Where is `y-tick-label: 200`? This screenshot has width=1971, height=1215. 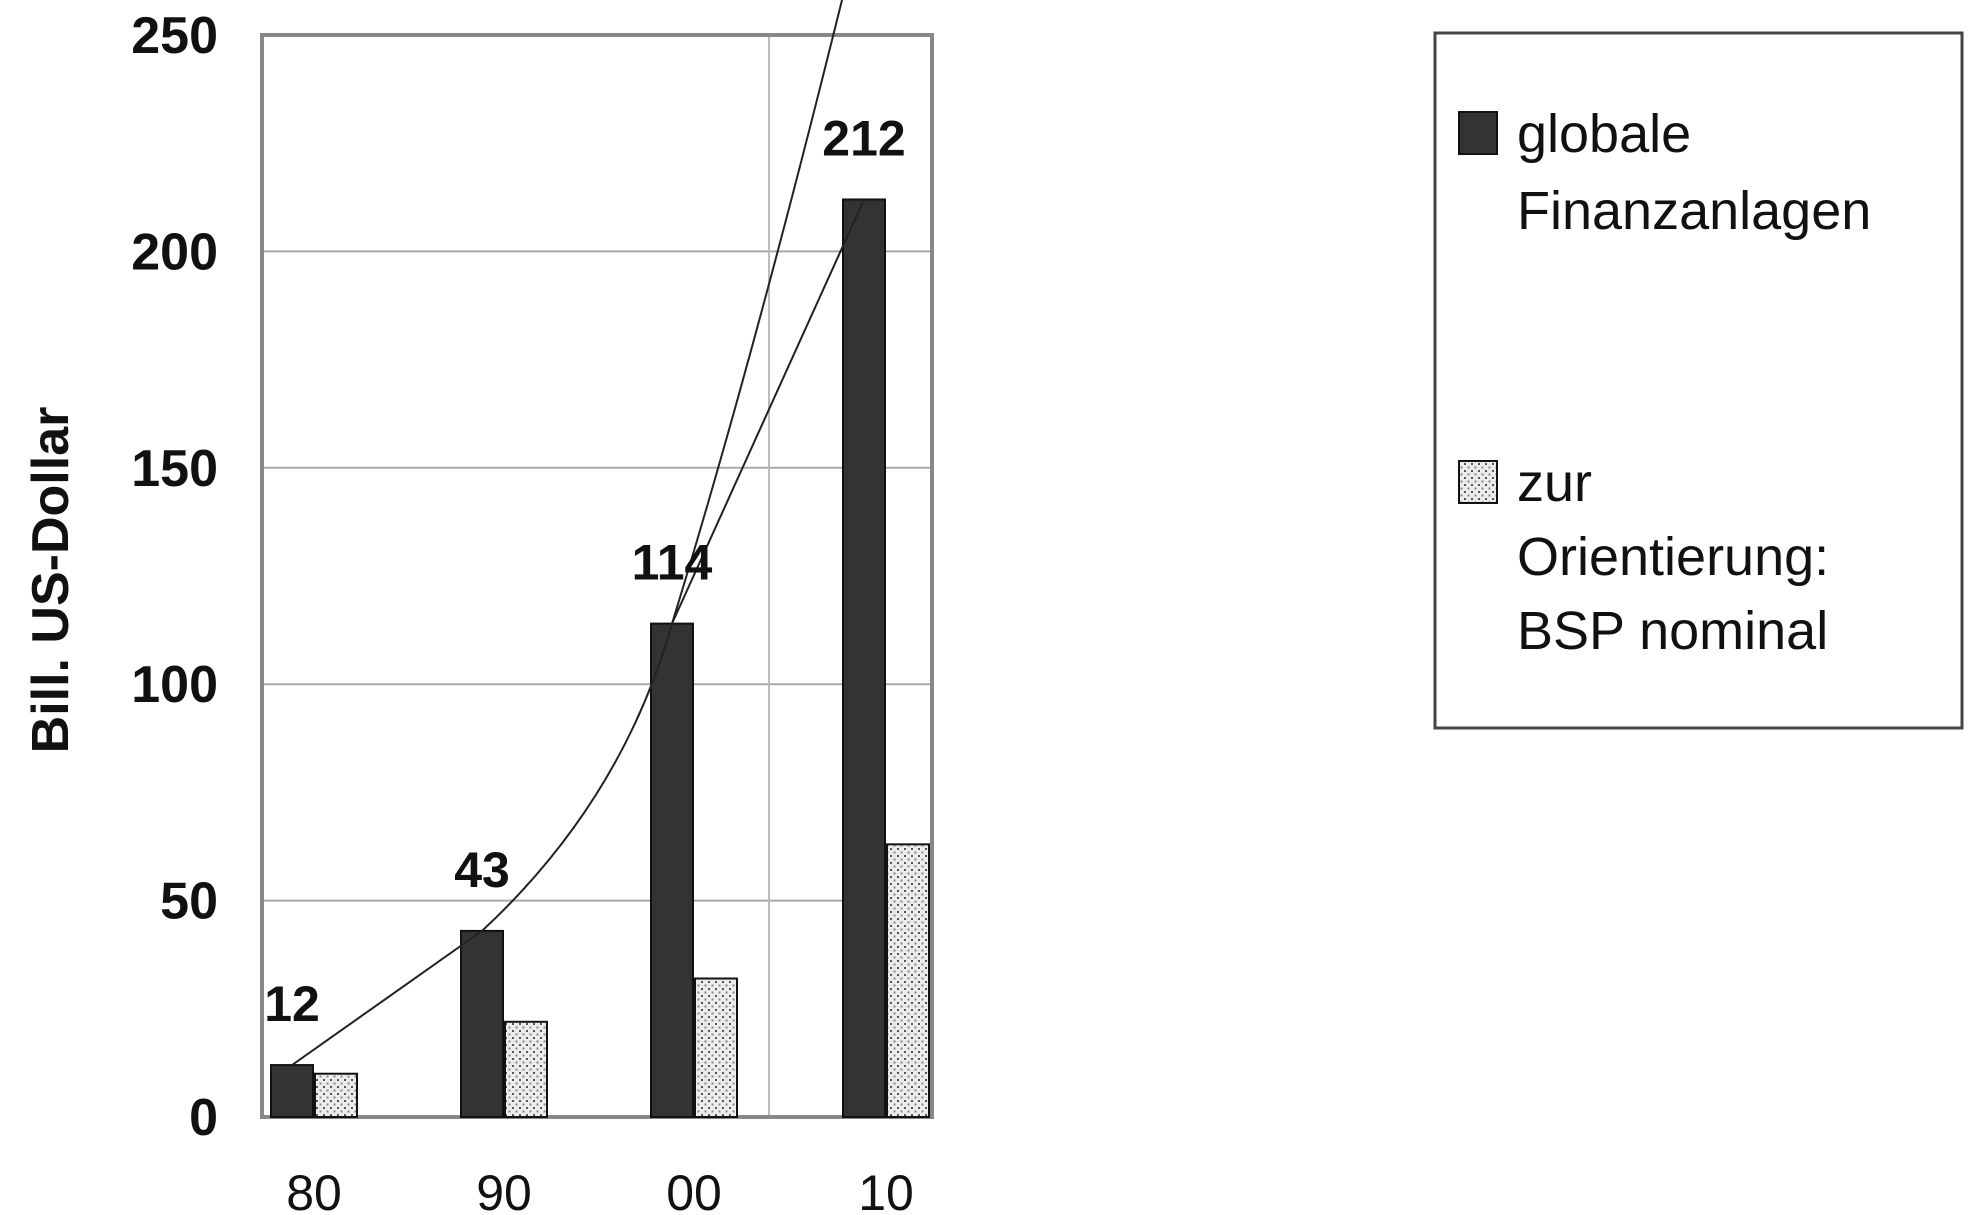 y-tick-label: 200 is located at coordinates (174, 252).